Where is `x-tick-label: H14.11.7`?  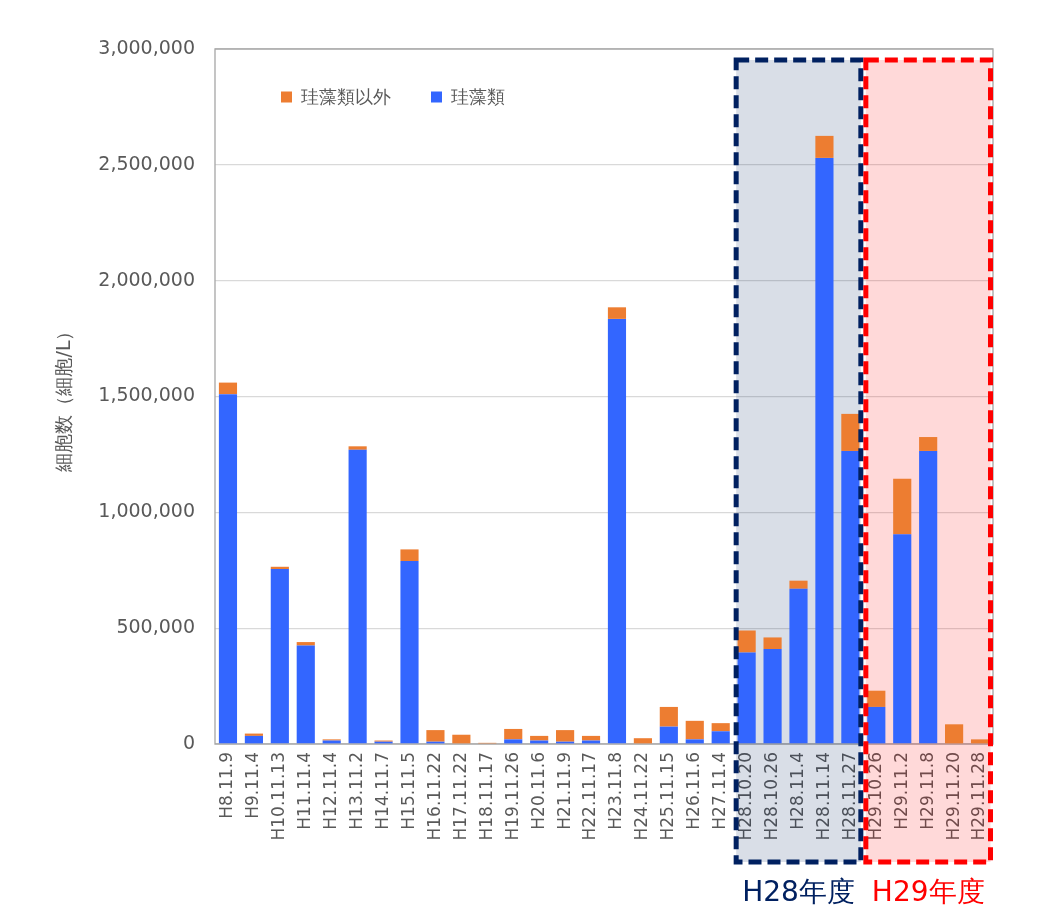
x-tick-label: H14.11.7 is located at coordinates (381, 791).